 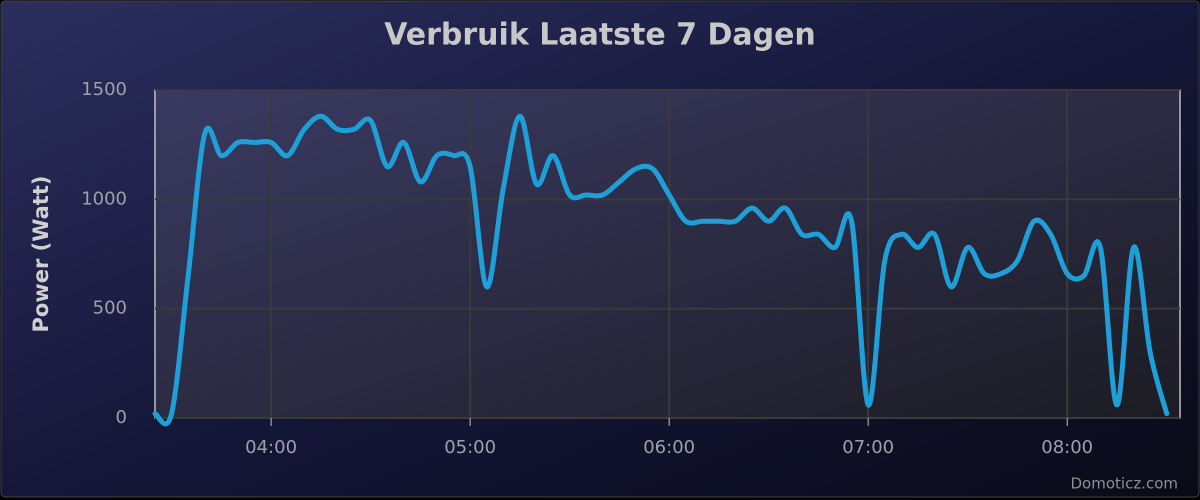 What do you see at coordinates (1067, 447) in the screenshot?
I see `x-tick-label: 08:00` at bounding box center [1067, 447].